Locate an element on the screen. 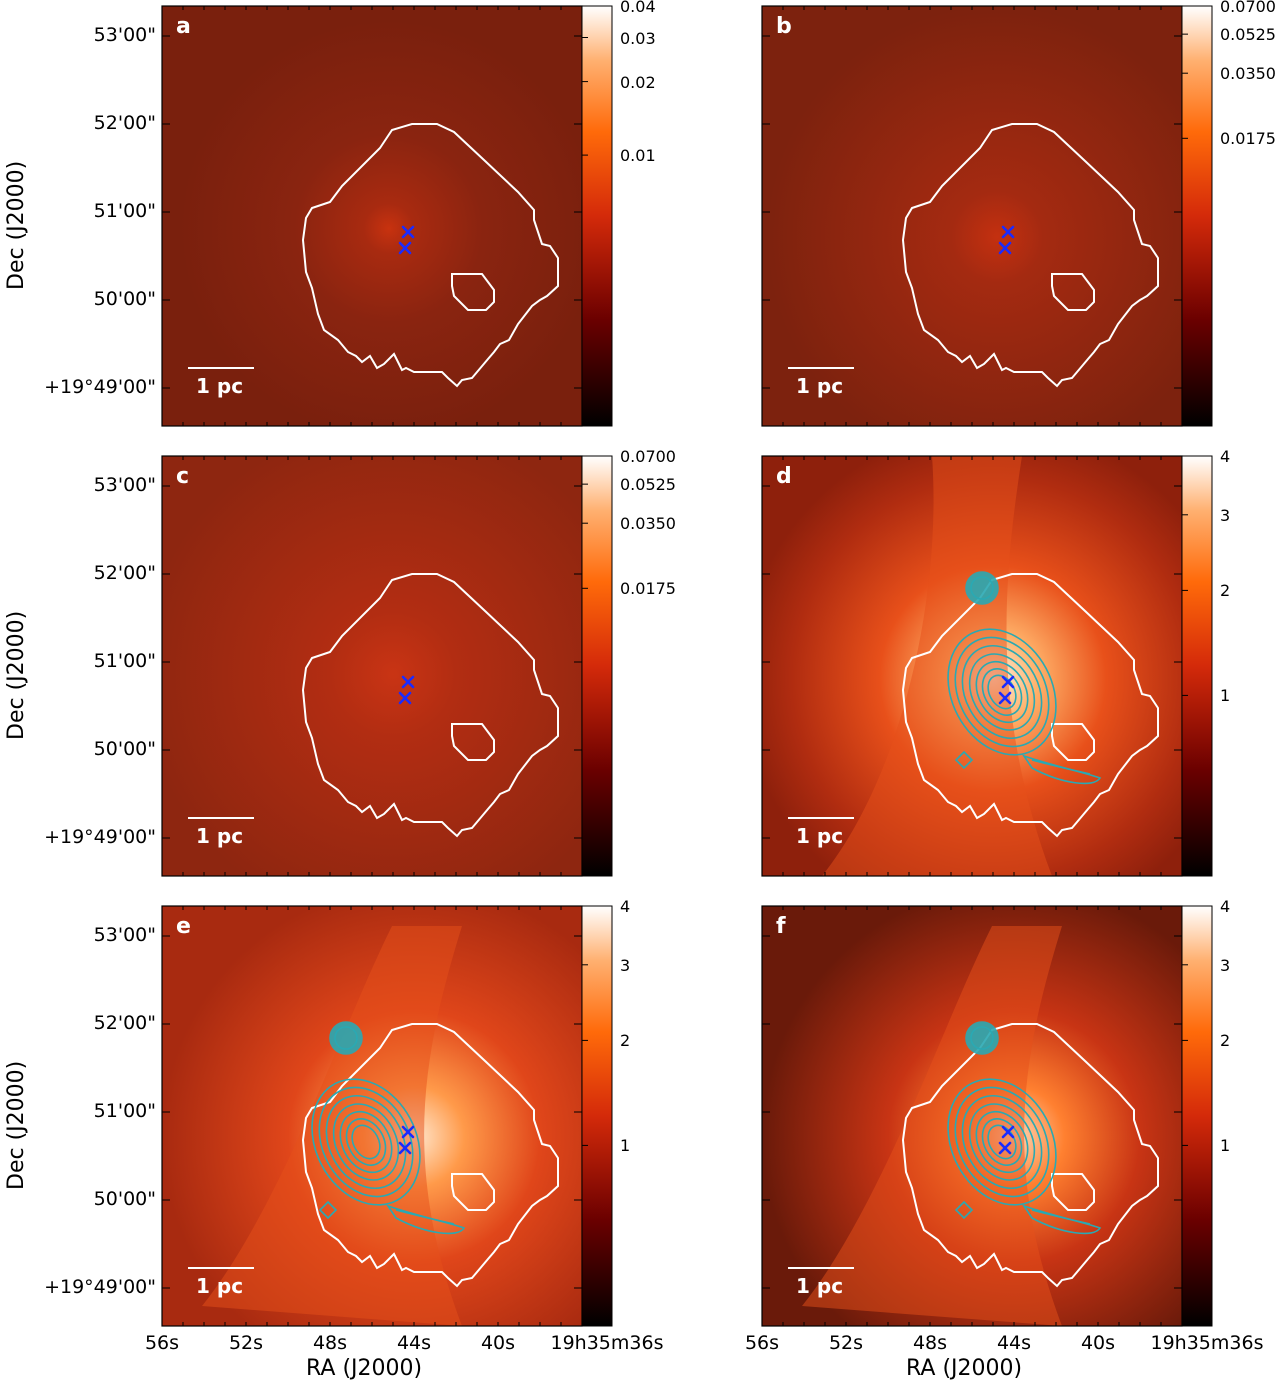 The height and width of the screenshot is (1386, 1280). colorbar-tick-e-1: 3 is located at coordinates (625, 965).